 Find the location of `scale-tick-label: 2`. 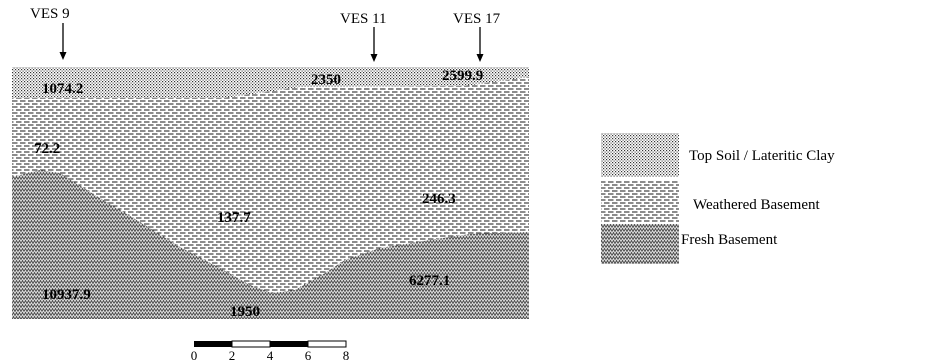

scale-tick-label: 2 is located at coordinates (232, 355).